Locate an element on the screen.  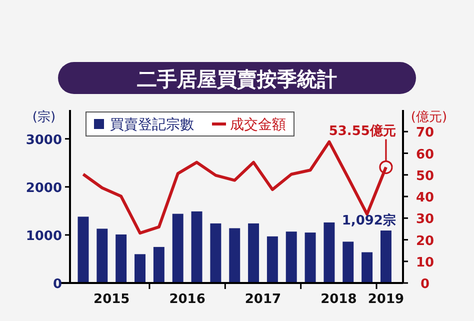
x-tick-label: 2019 is located at coordinates (386, 299).